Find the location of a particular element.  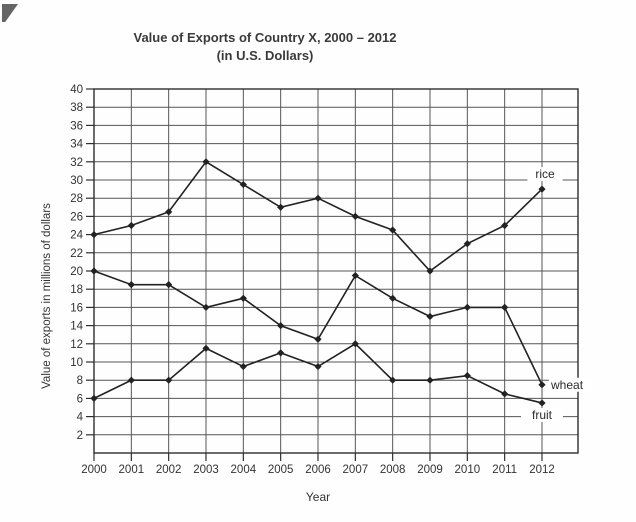

x-tick-label: 2012 is located at coordinates (542, 470).